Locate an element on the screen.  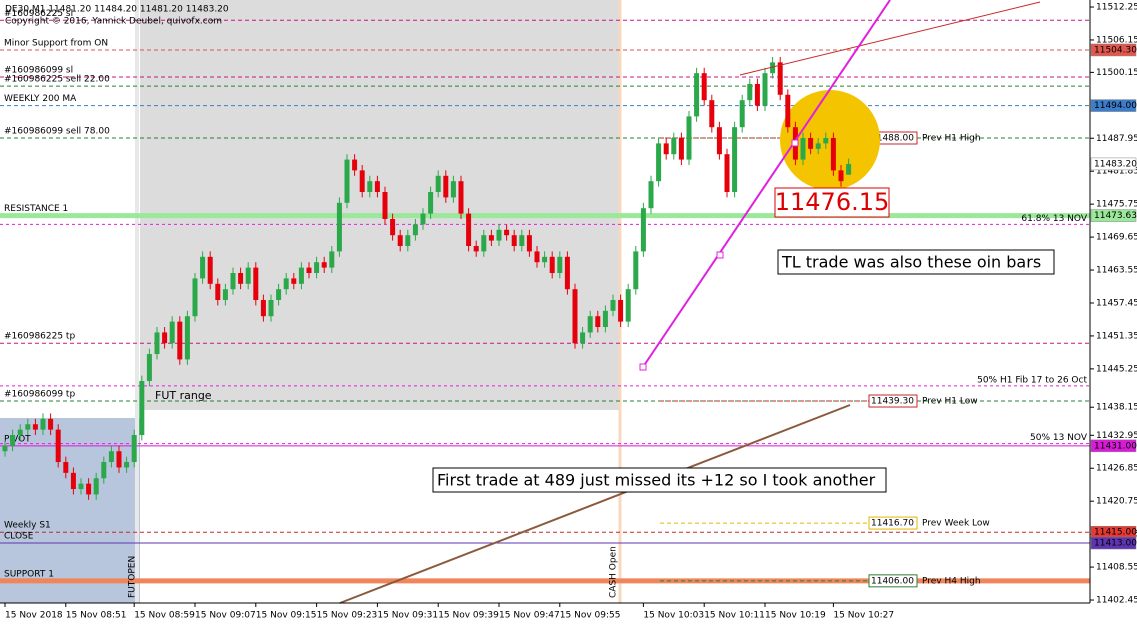
trend-line is located at coordinates (766, 184).